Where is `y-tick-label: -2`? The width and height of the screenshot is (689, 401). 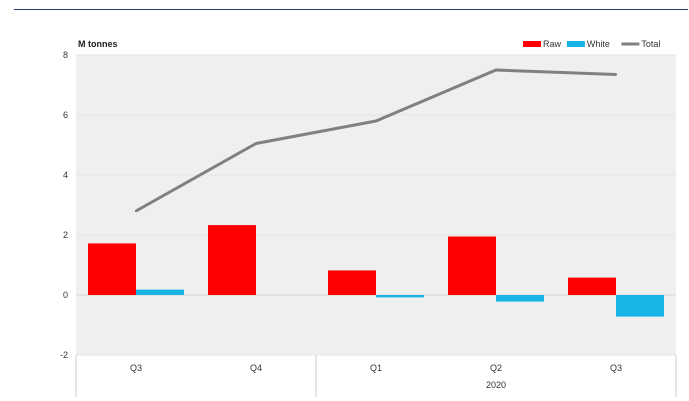
y-tick-label: -2 is located at coordinates (64, 355).